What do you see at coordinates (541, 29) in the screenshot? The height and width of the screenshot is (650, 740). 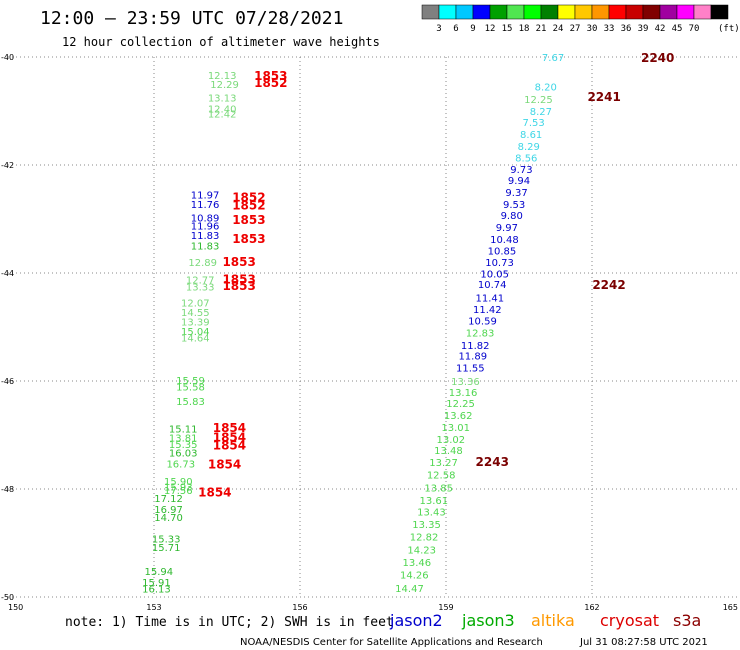 I see `colorbar-label: 21` at bounding box center [541, 29].